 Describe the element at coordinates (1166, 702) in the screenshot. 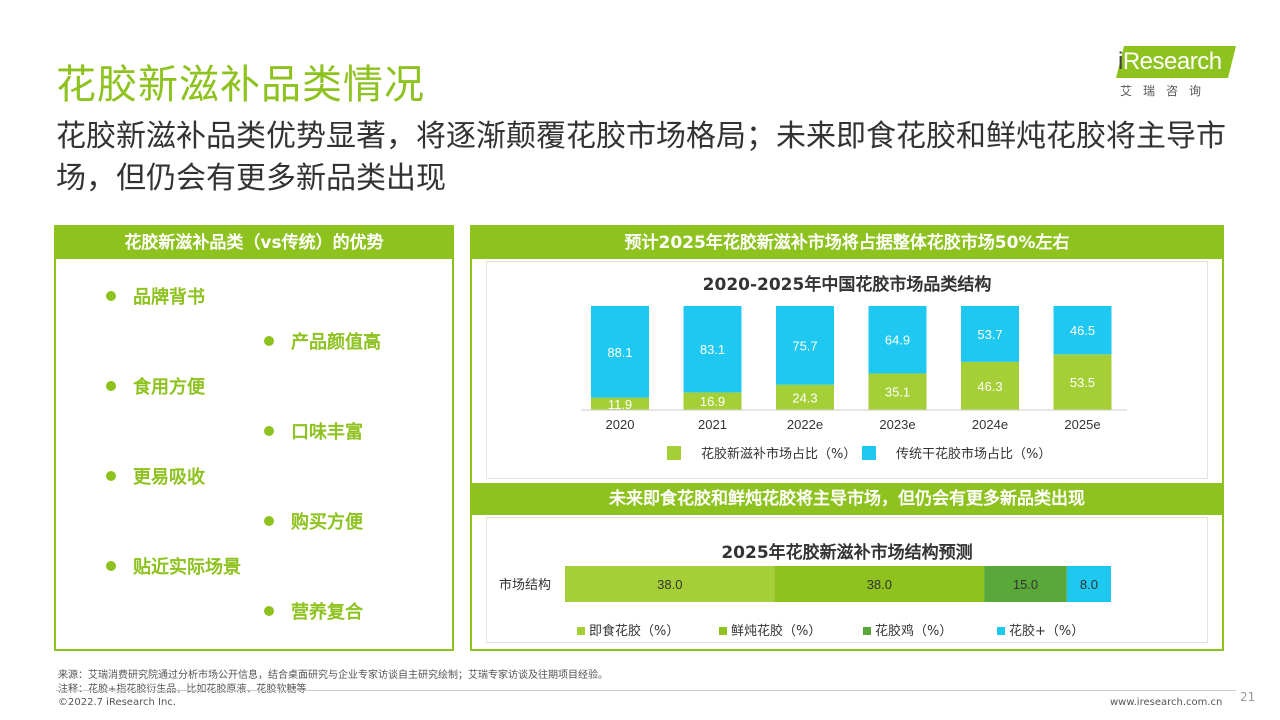

I see `website-url: www.iresearch.com.cn` at that location.